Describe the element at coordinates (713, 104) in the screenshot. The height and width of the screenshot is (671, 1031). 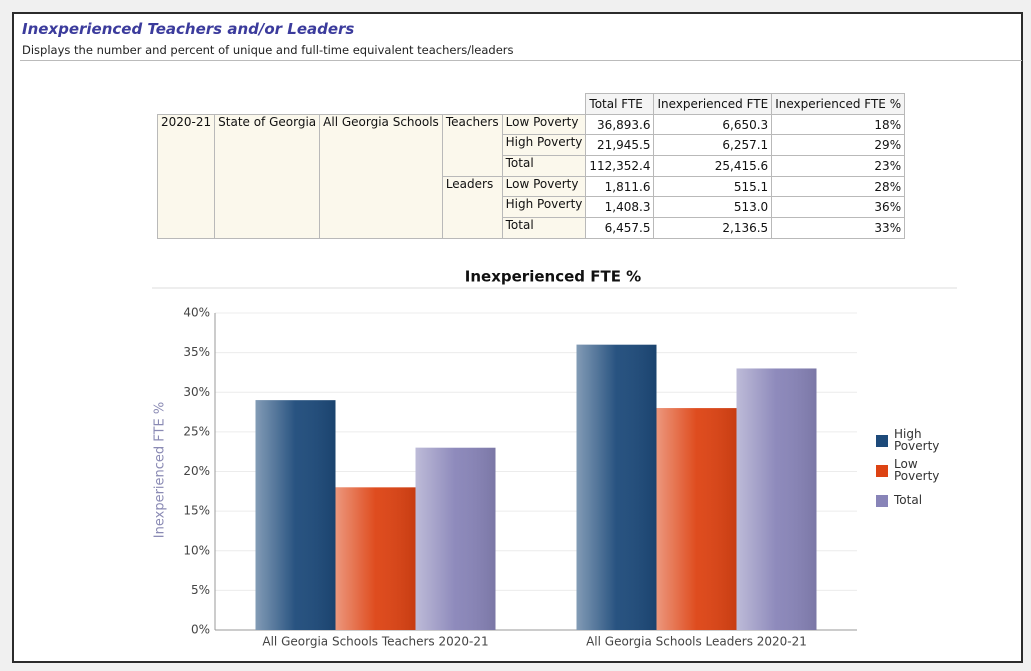
I see `column-header: Inexperienced FTE` at that location.